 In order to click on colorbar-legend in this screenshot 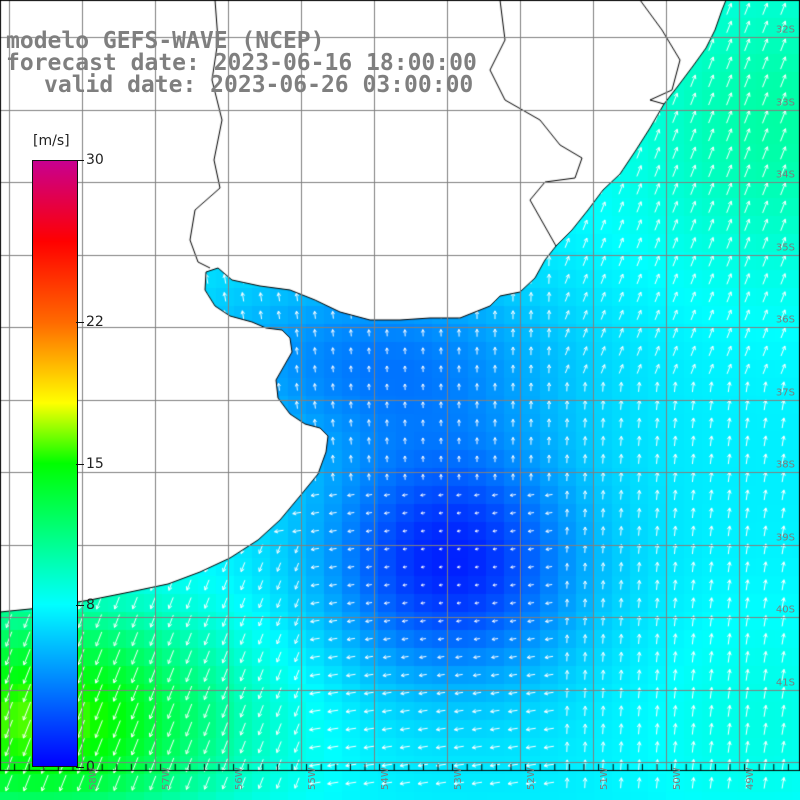, I will do `click(55, 463)`.